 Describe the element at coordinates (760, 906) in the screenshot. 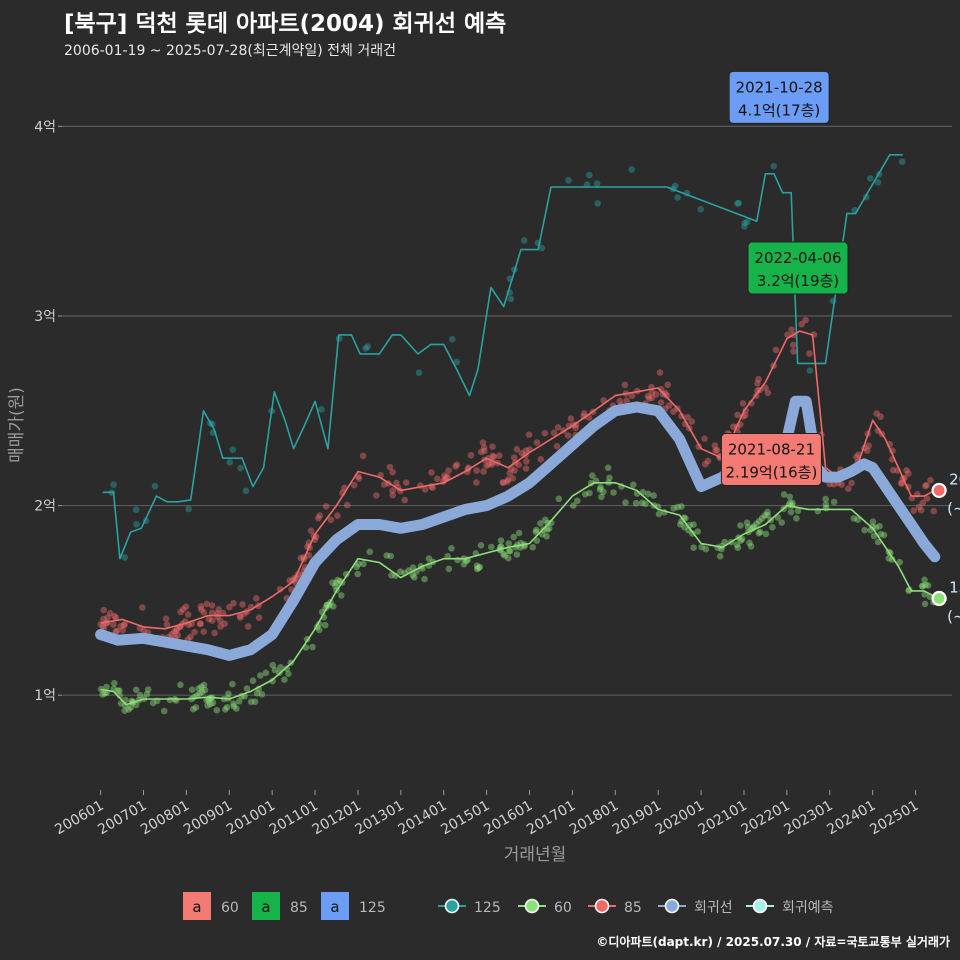

I see `legend-key-marker` at that location.